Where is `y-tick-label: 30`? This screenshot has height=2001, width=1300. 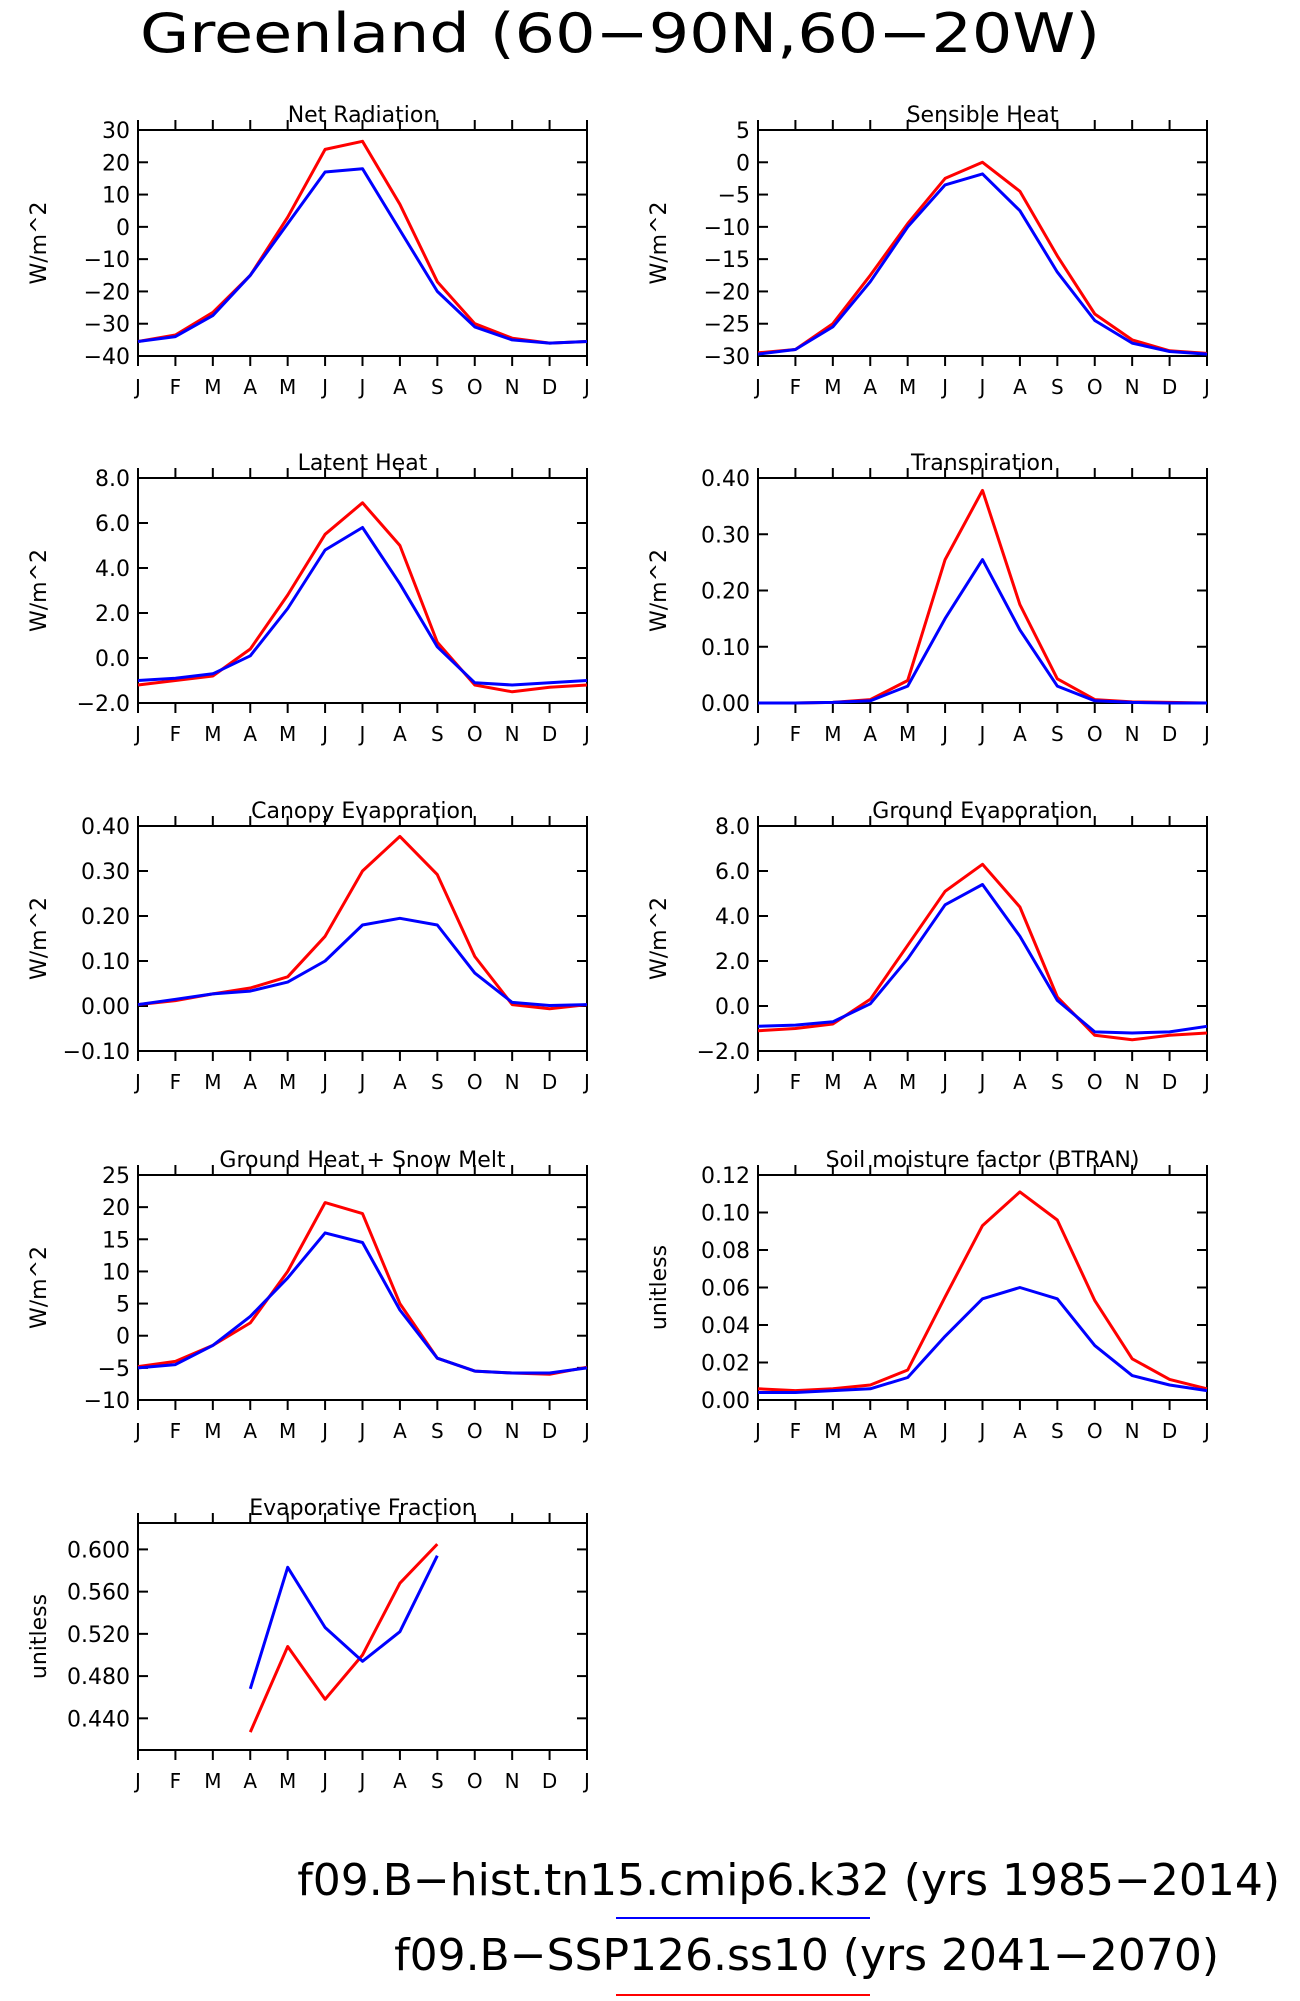
y-tick-label: 30 is located at coordinates (116, 131).